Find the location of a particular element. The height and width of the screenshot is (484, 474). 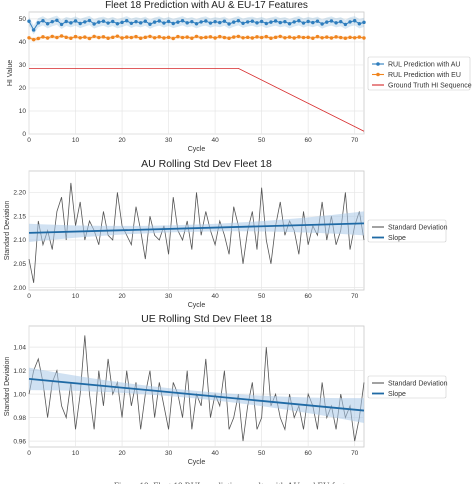

legend: Standard Deviation Slope is located at coordinates (407, 387).